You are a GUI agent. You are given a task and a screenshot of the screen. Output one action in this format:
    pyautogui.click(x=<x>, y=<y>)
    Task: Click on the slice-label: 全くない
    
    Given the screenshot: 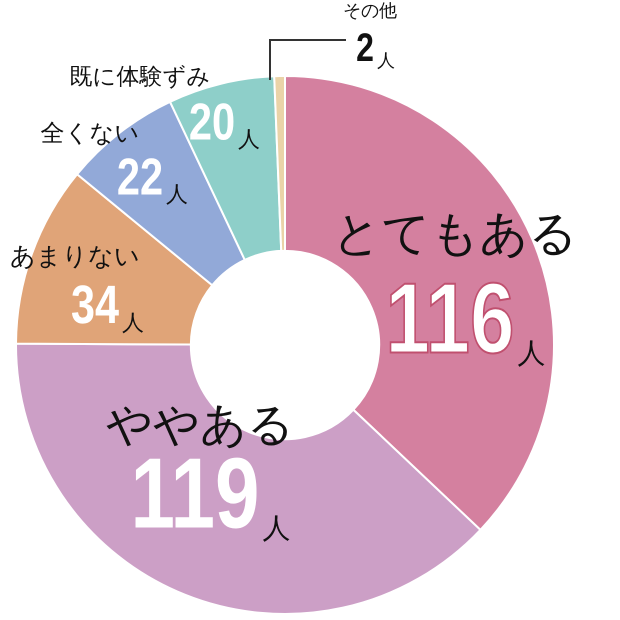 What is the action you would take?
    pyautogui.click(x=90, y=133)
    